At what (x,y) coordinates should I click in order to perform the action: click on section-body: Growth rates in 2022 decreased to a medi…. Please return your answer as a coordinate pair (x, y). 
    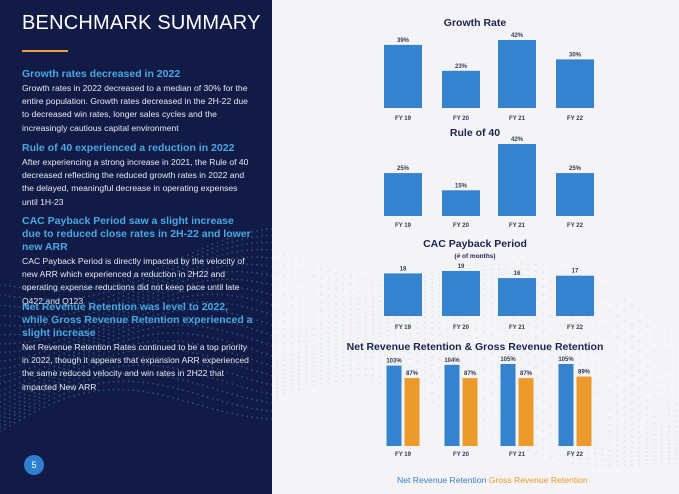
    Looking at the image, I should click on (135, 108).